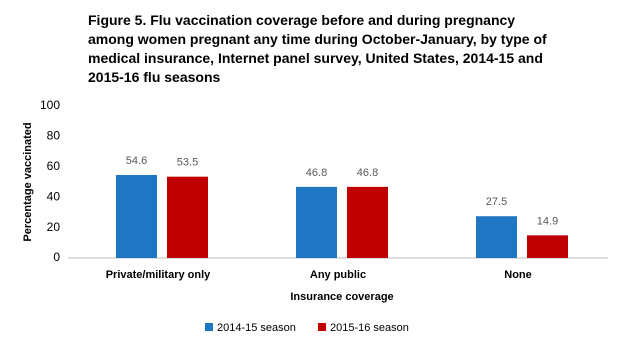  I want to click on y-tick-label: 0, so click(56, 257).